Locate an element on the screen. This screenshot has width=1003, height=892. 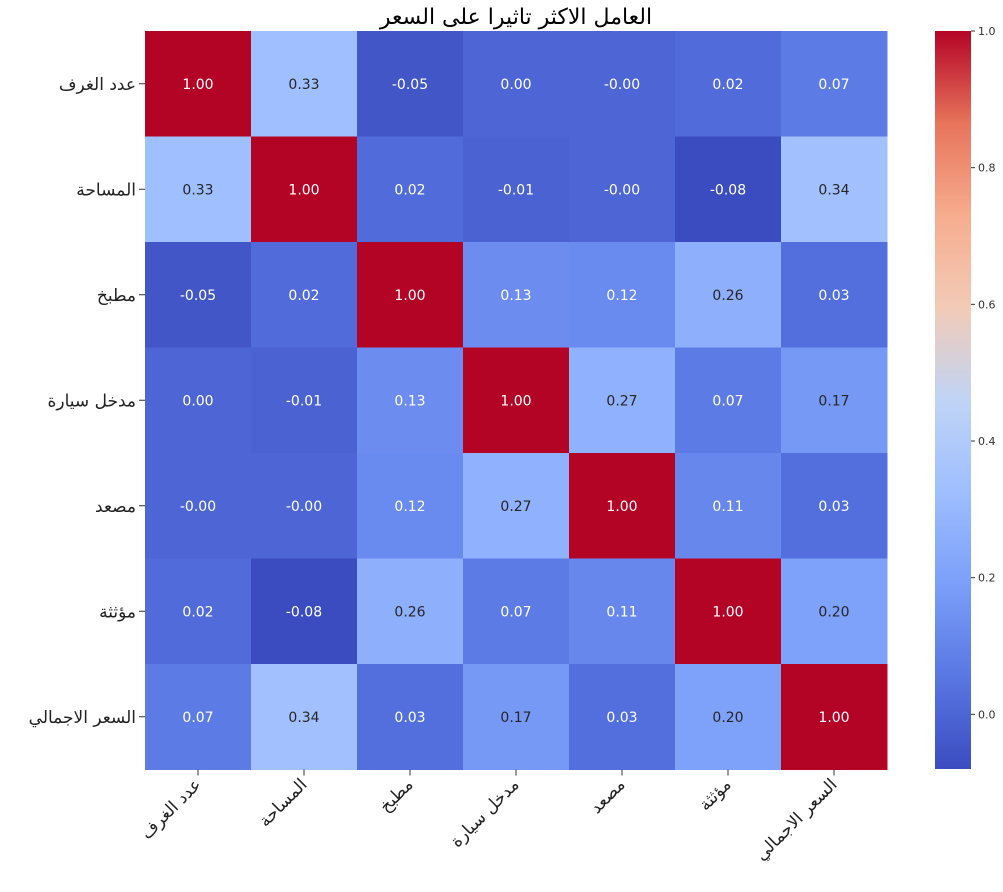
x-tick-label: مؤثثة is located at coordinates (715, 795).